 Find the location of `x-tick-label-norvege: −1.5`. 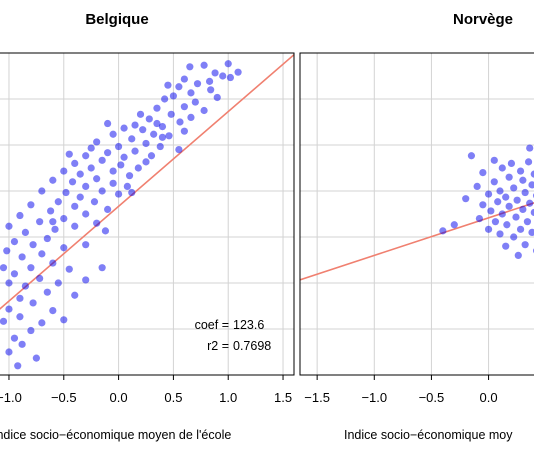

x-tick-label-norvege: −1.5 is located at coordinates (317, 397).